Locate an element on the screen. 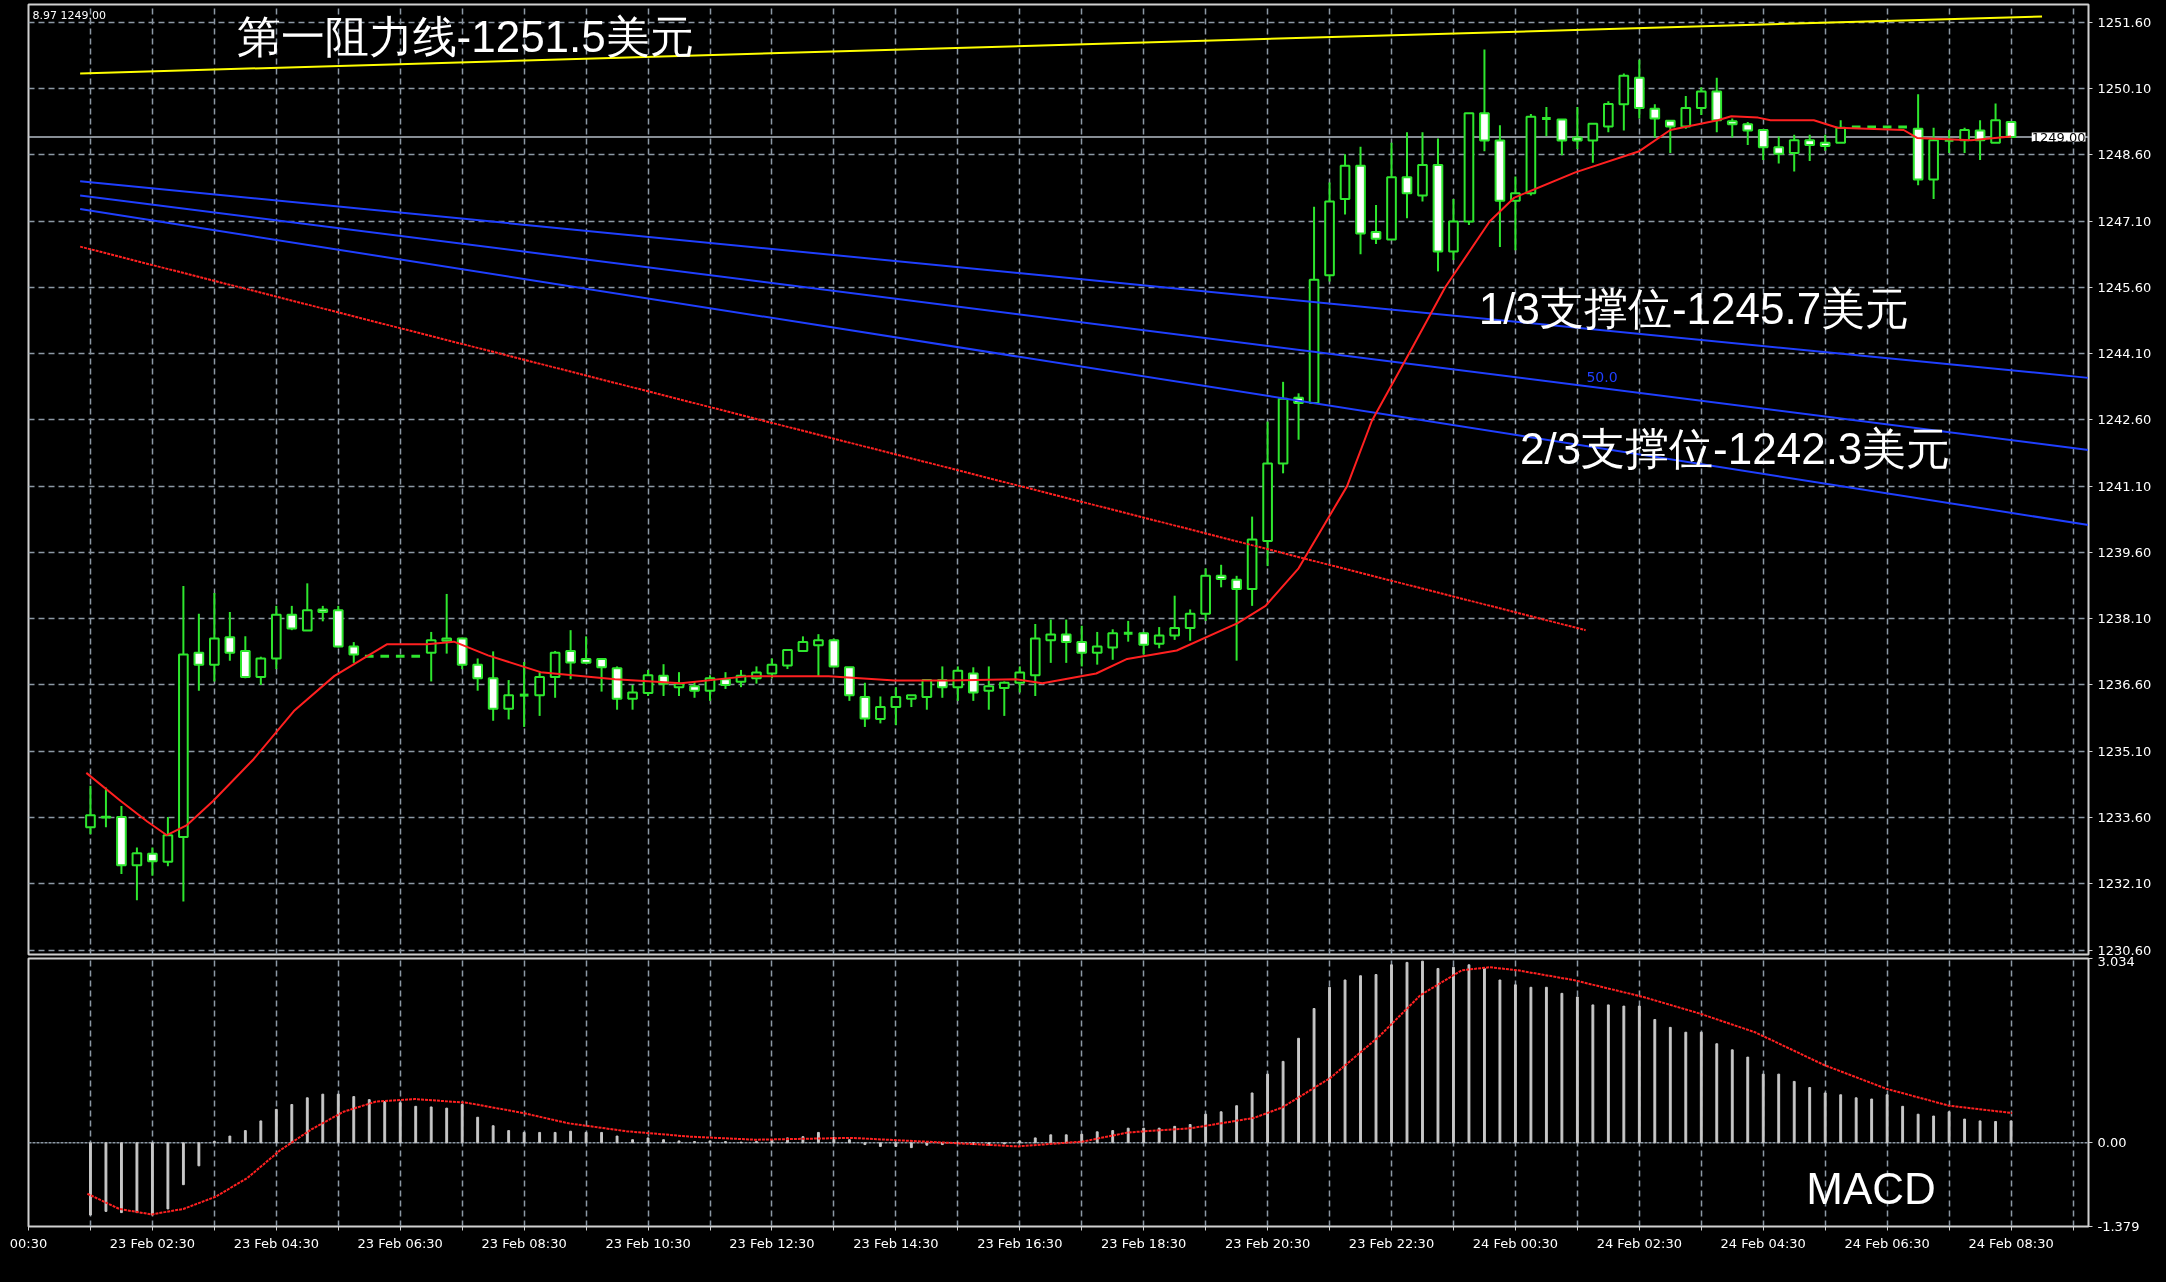 The image size is (2166, 1282). y-tick-label: 1247.10 is located at coordinates (2124, 221).